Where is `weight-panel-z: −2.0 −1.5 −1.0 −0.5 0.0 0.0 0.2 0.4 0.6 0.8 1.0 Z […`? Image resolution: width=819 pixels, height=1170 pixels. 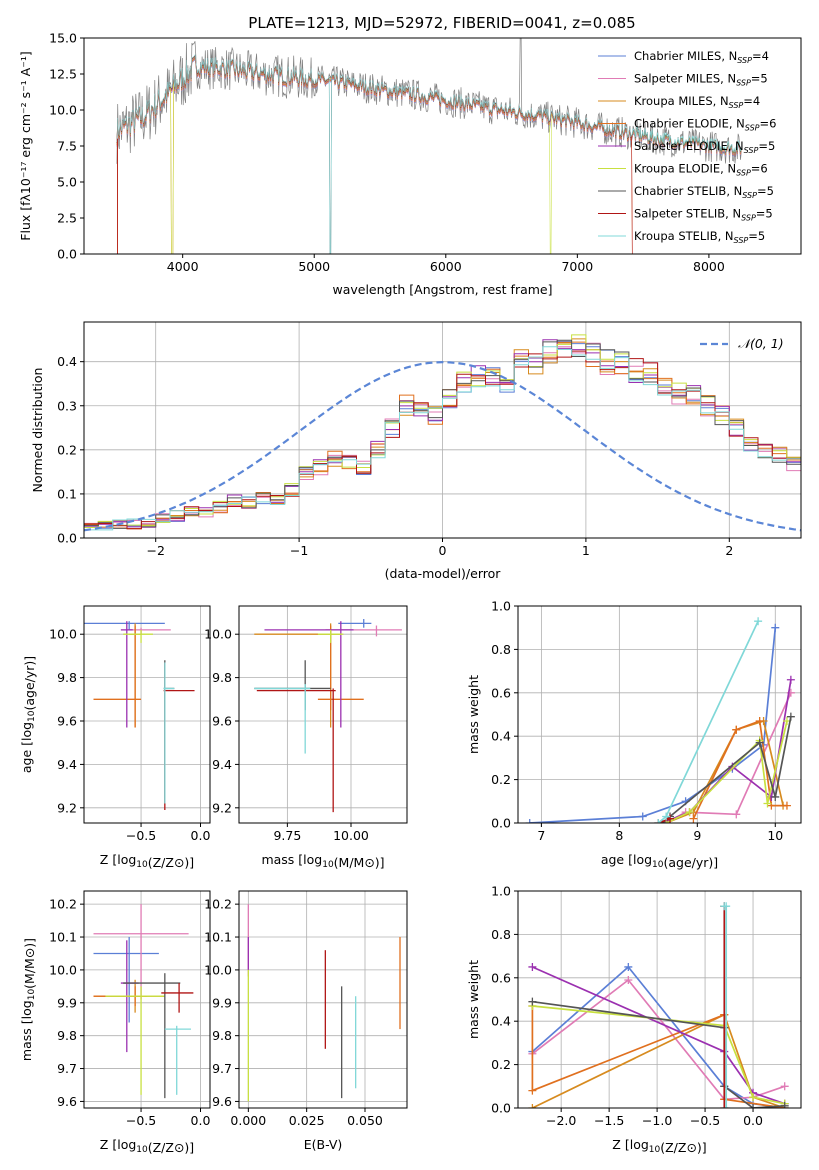 weight-panel-z: −2.0 −1.5 −1.0 −0.5 0.0 0.0 0.2 0.4 0.6 0.8 1.0 Z [… is located at coordinates (634, 1019).